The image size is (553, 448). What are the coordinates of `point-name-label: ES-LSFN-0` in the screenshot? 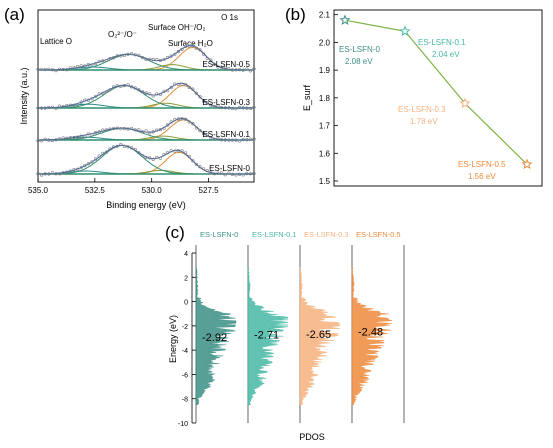 It's located at (359, 49).